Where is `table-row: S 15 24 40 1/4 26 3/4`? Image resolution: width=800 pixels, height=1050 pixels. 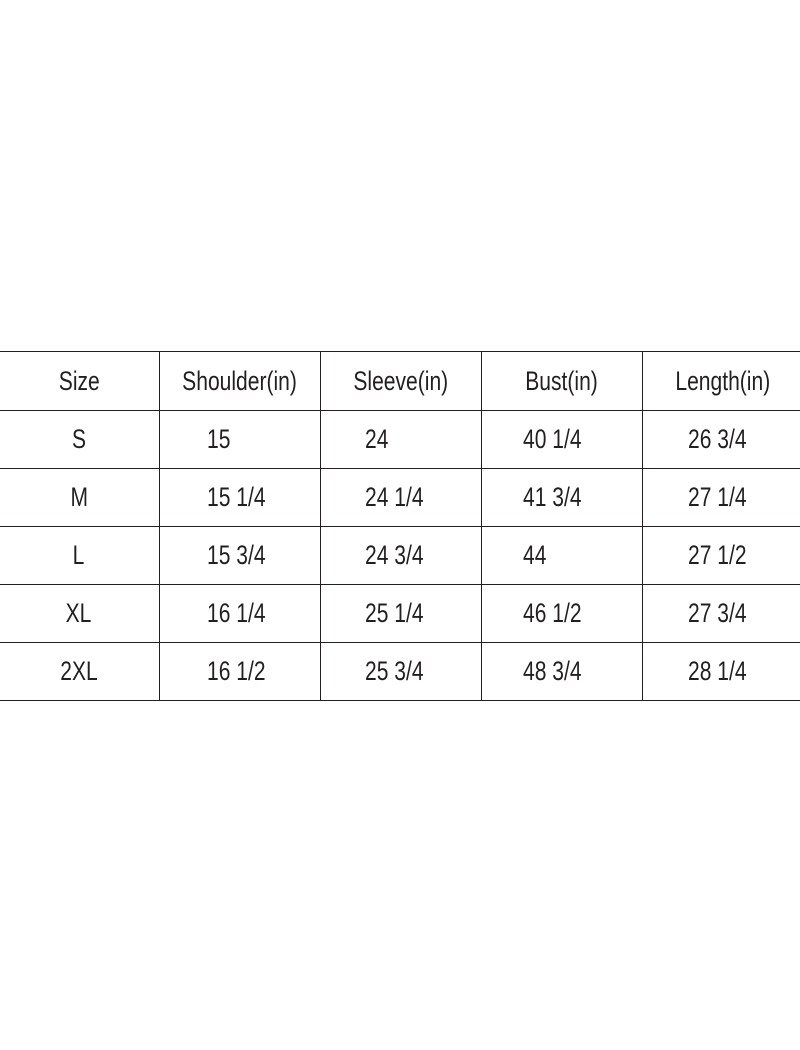 table-row: S 15 24 40 1/4 26 3/4 is located at coordinates (400, 439).